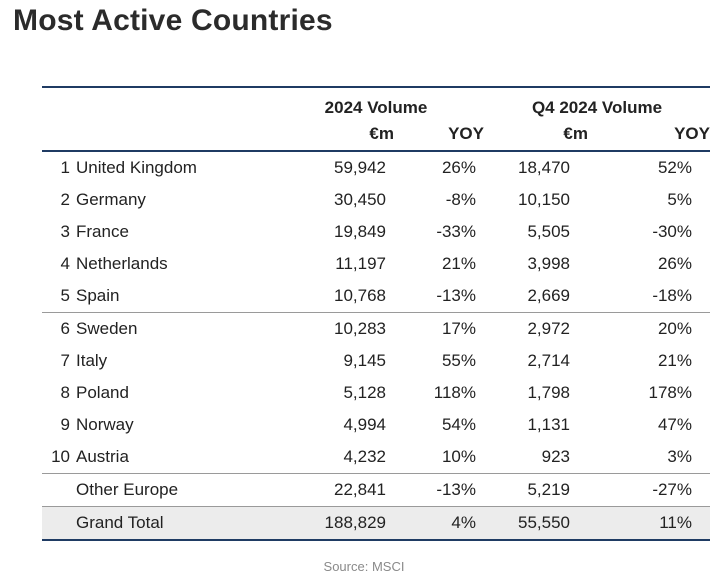 The height and width of the screenshot is (586, 728). Describe the element at coordinates (597, 102) in the screenshot. I see `header-q4-2024-volume: Q4 2024 Volume` at that location.